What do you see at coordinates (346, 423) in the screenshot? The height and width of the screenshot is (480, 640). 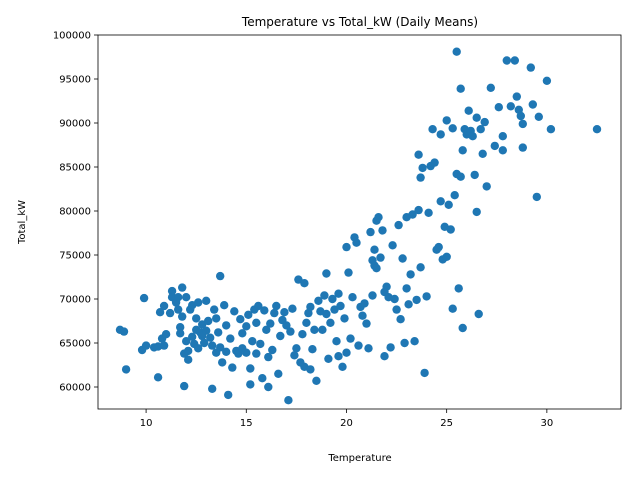 I see `x-tick-label: 20` at bounding box center [346, 423].